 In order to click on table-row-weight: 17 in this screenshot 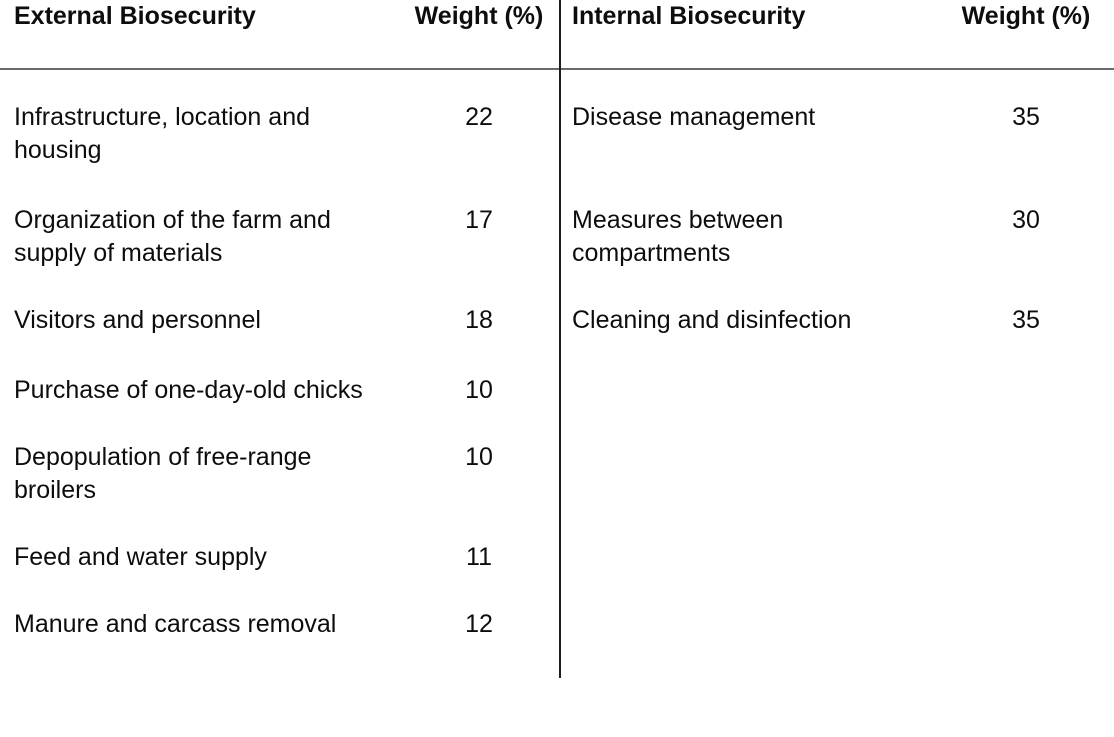, I will do `click(479, 220)`.